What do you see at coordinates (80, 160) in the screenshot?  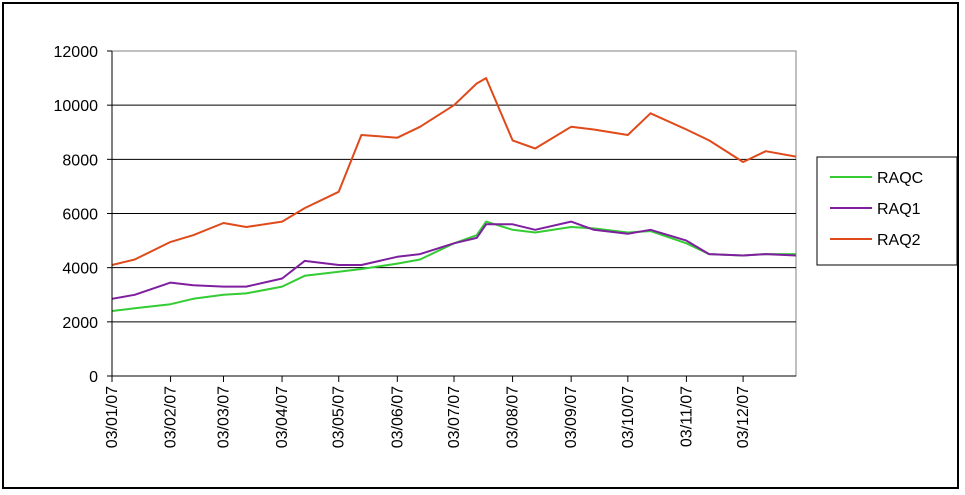 I see `y-tick-label: 8000` at bounding box center [80, 160].